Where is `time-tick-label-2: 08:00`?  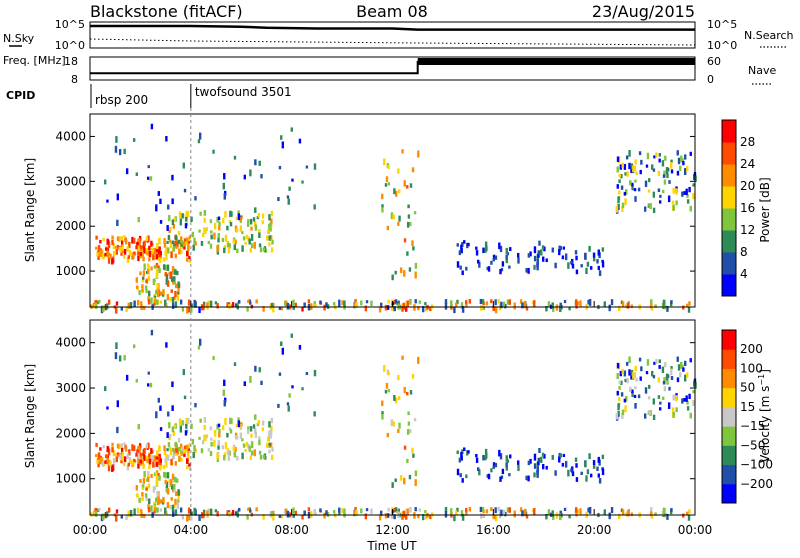
time-tick-label-2: 08:00 is located at coordinates (291, 530).